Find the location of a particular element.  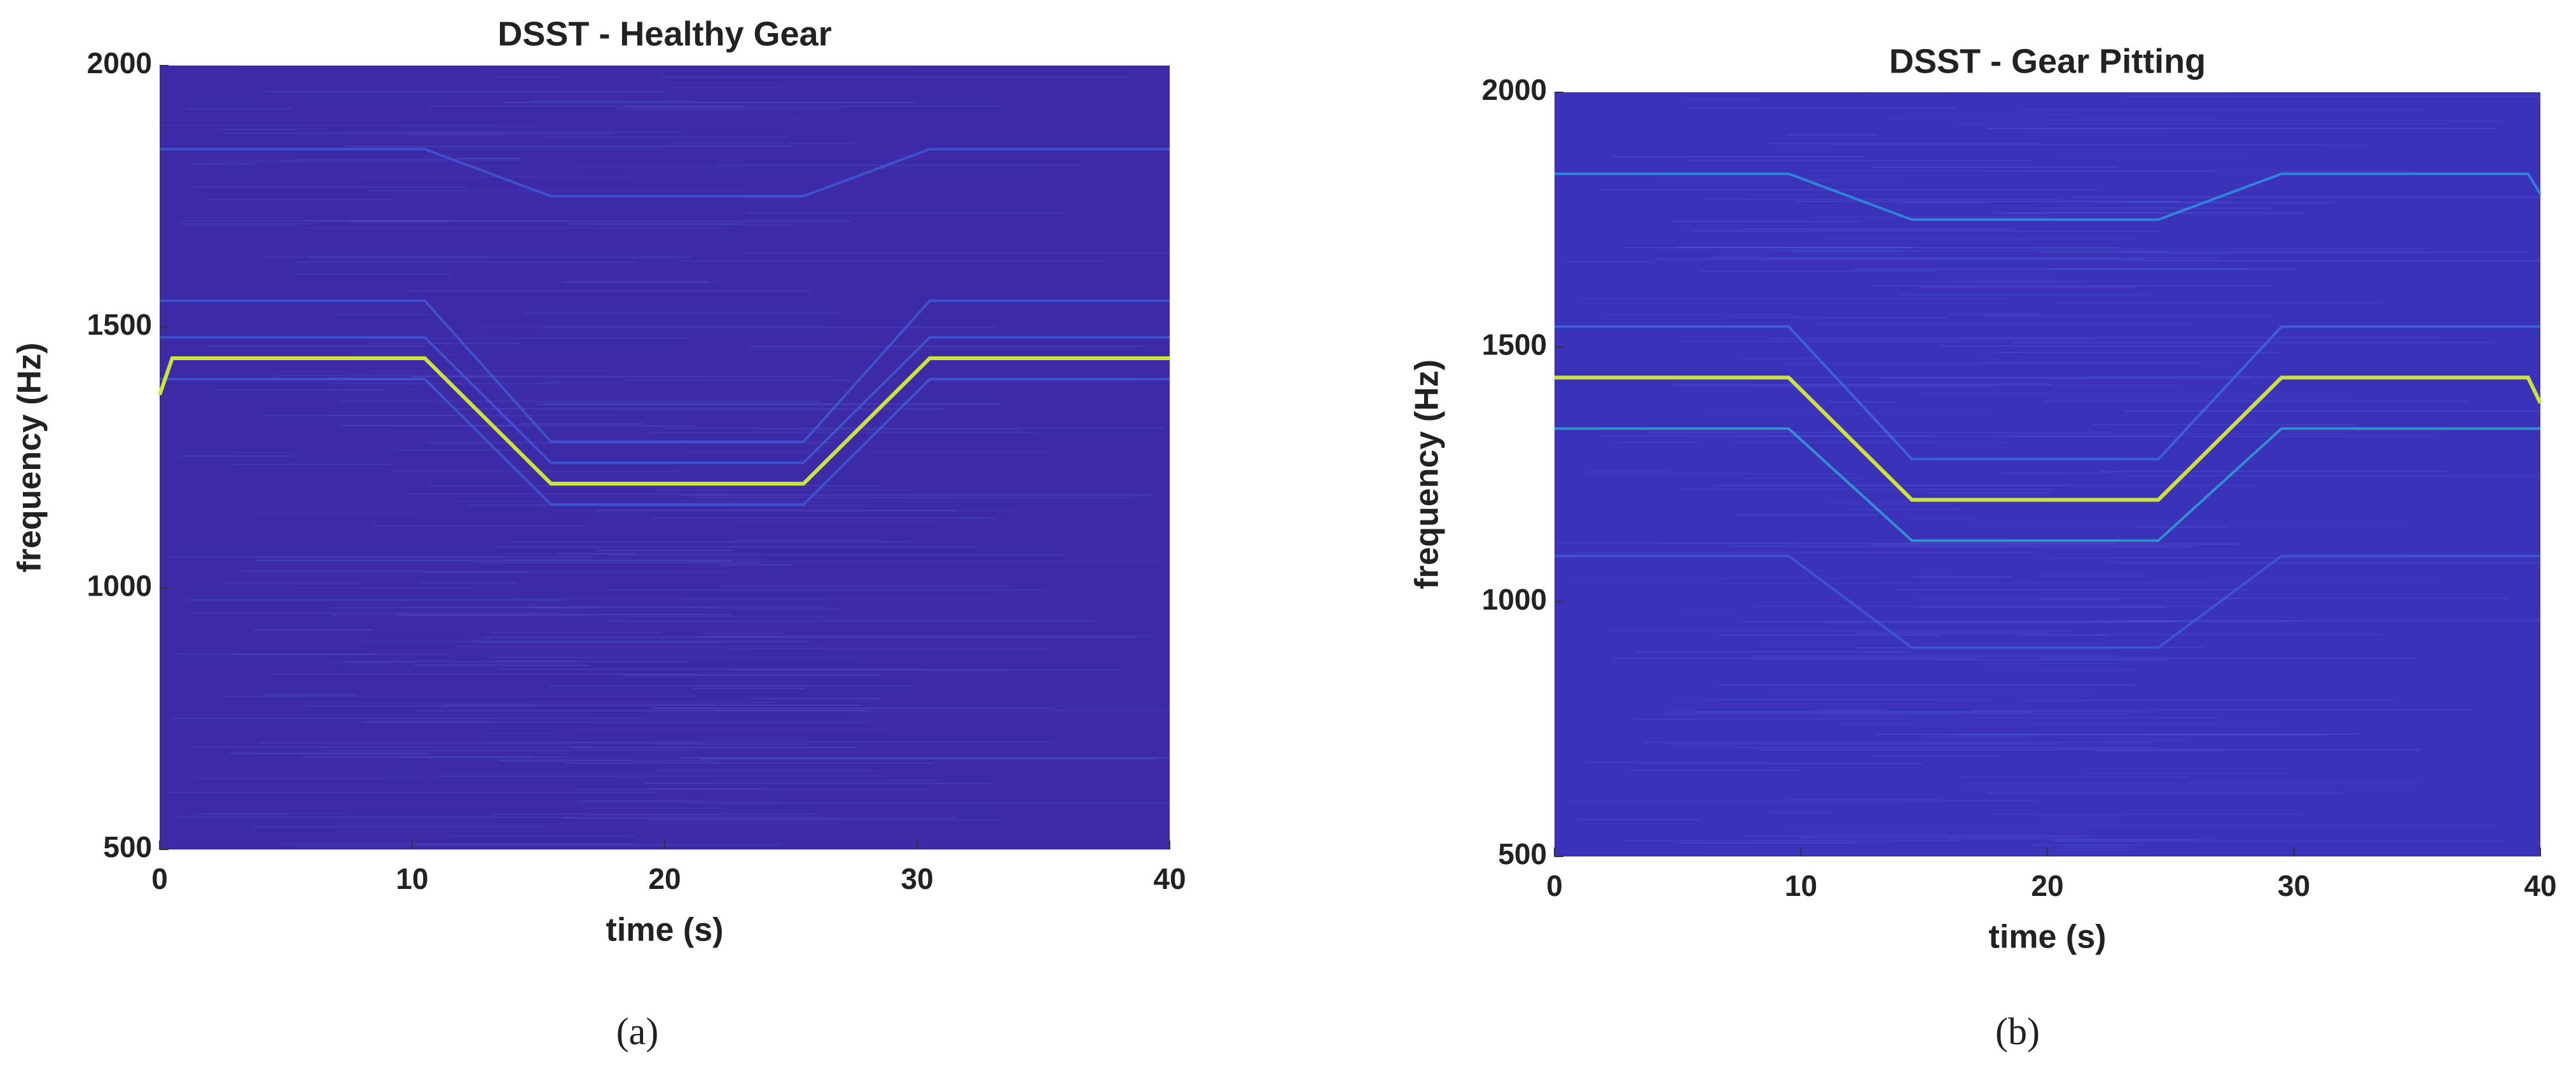

chart-title: DSST - Gear Pitting is located at coordinates (2047, 61).